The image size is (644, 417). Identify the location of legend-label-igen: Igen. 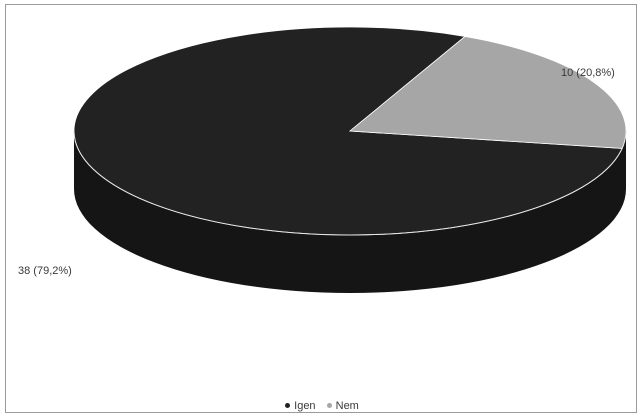
(305, 405).